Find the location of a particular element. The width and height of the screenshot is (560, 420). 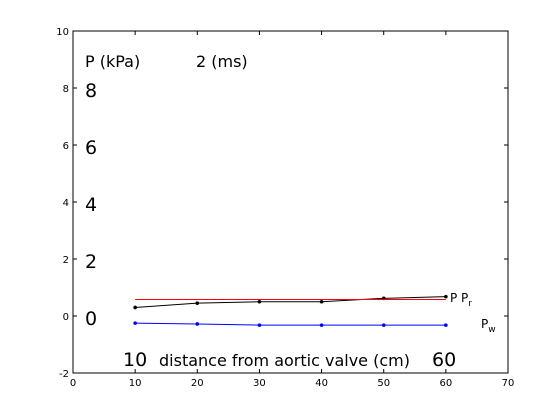

y-scale-label-6: 6 is located at coordinates (91, 148).